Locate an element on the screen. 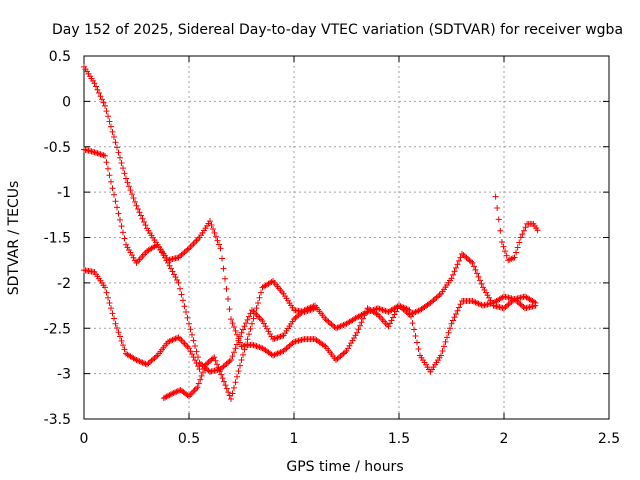  y-tick-label: -2 is located at coordinates (64, 284).